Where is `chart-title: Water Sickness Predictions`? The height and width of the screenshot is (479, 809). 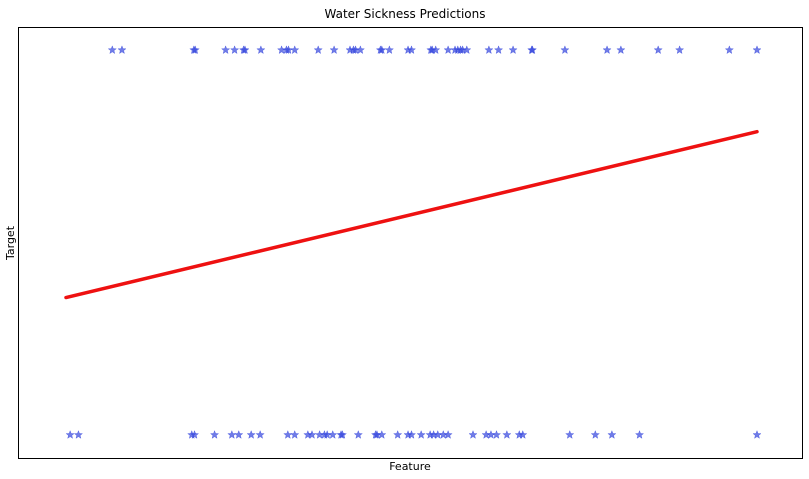
chart-title: Water Sickness Predictions is located at coordinates (405, 14).